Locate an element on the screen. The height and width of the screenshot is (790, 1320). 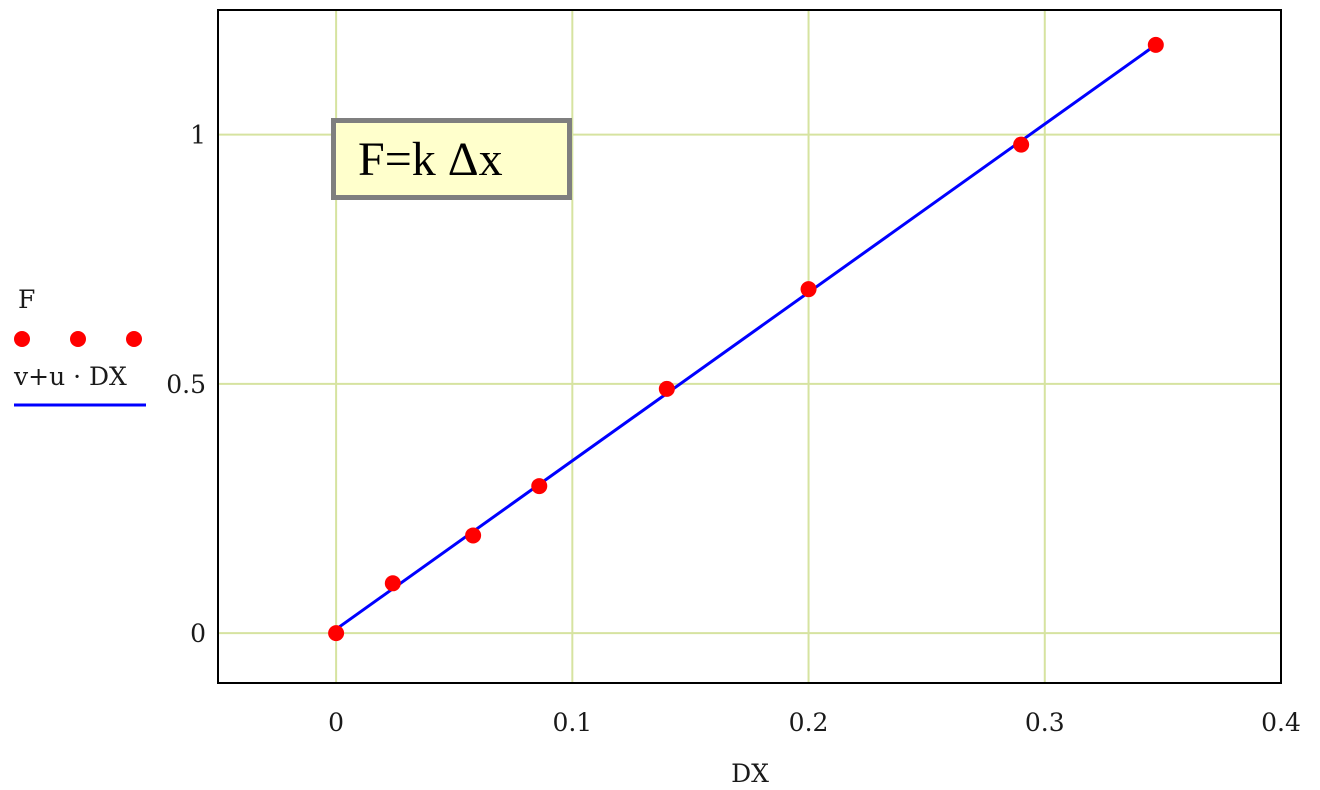
x-axis-ticks: 0 0.1 0.2 0.3 0.4 is located at coordinates (814, 722).